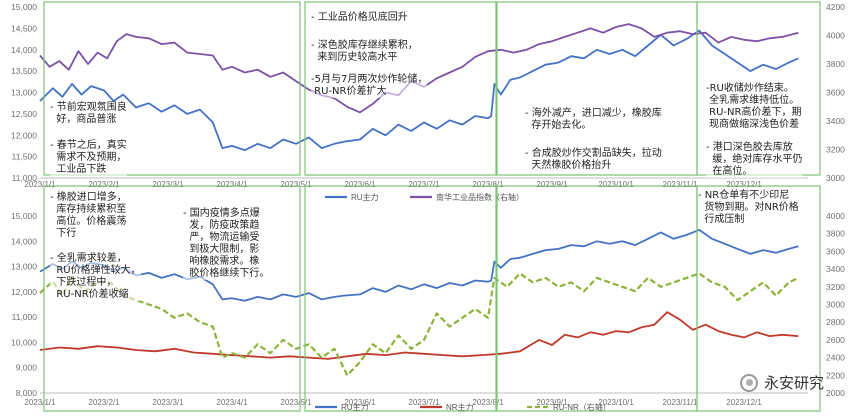  What do you see at coordinates (24, 342) in the screenshot?
I see `y-left-tick-label: 10,000` at bounding box center [24, 342].